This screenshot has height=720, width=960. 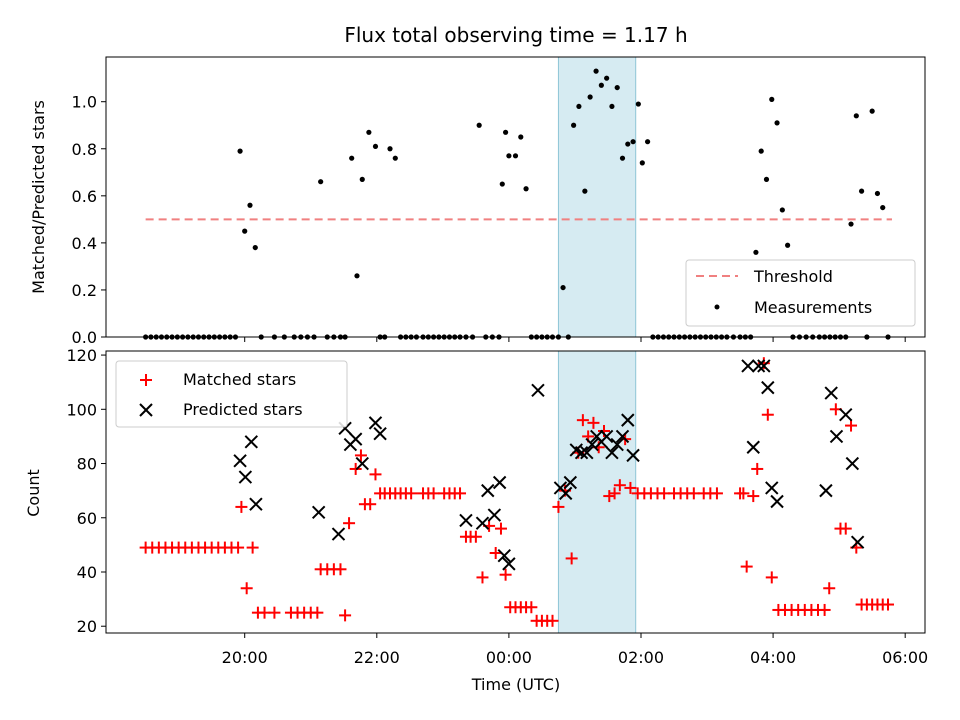 I want to click on bottom-x-tick-label: 00:00, so click(x=509, y=657).